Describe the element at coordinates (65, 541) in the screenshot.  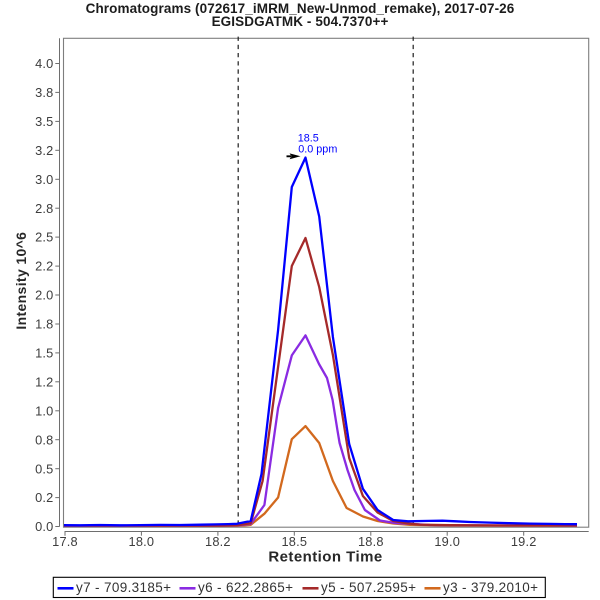
I see `svg-text: 17.8` at that location.